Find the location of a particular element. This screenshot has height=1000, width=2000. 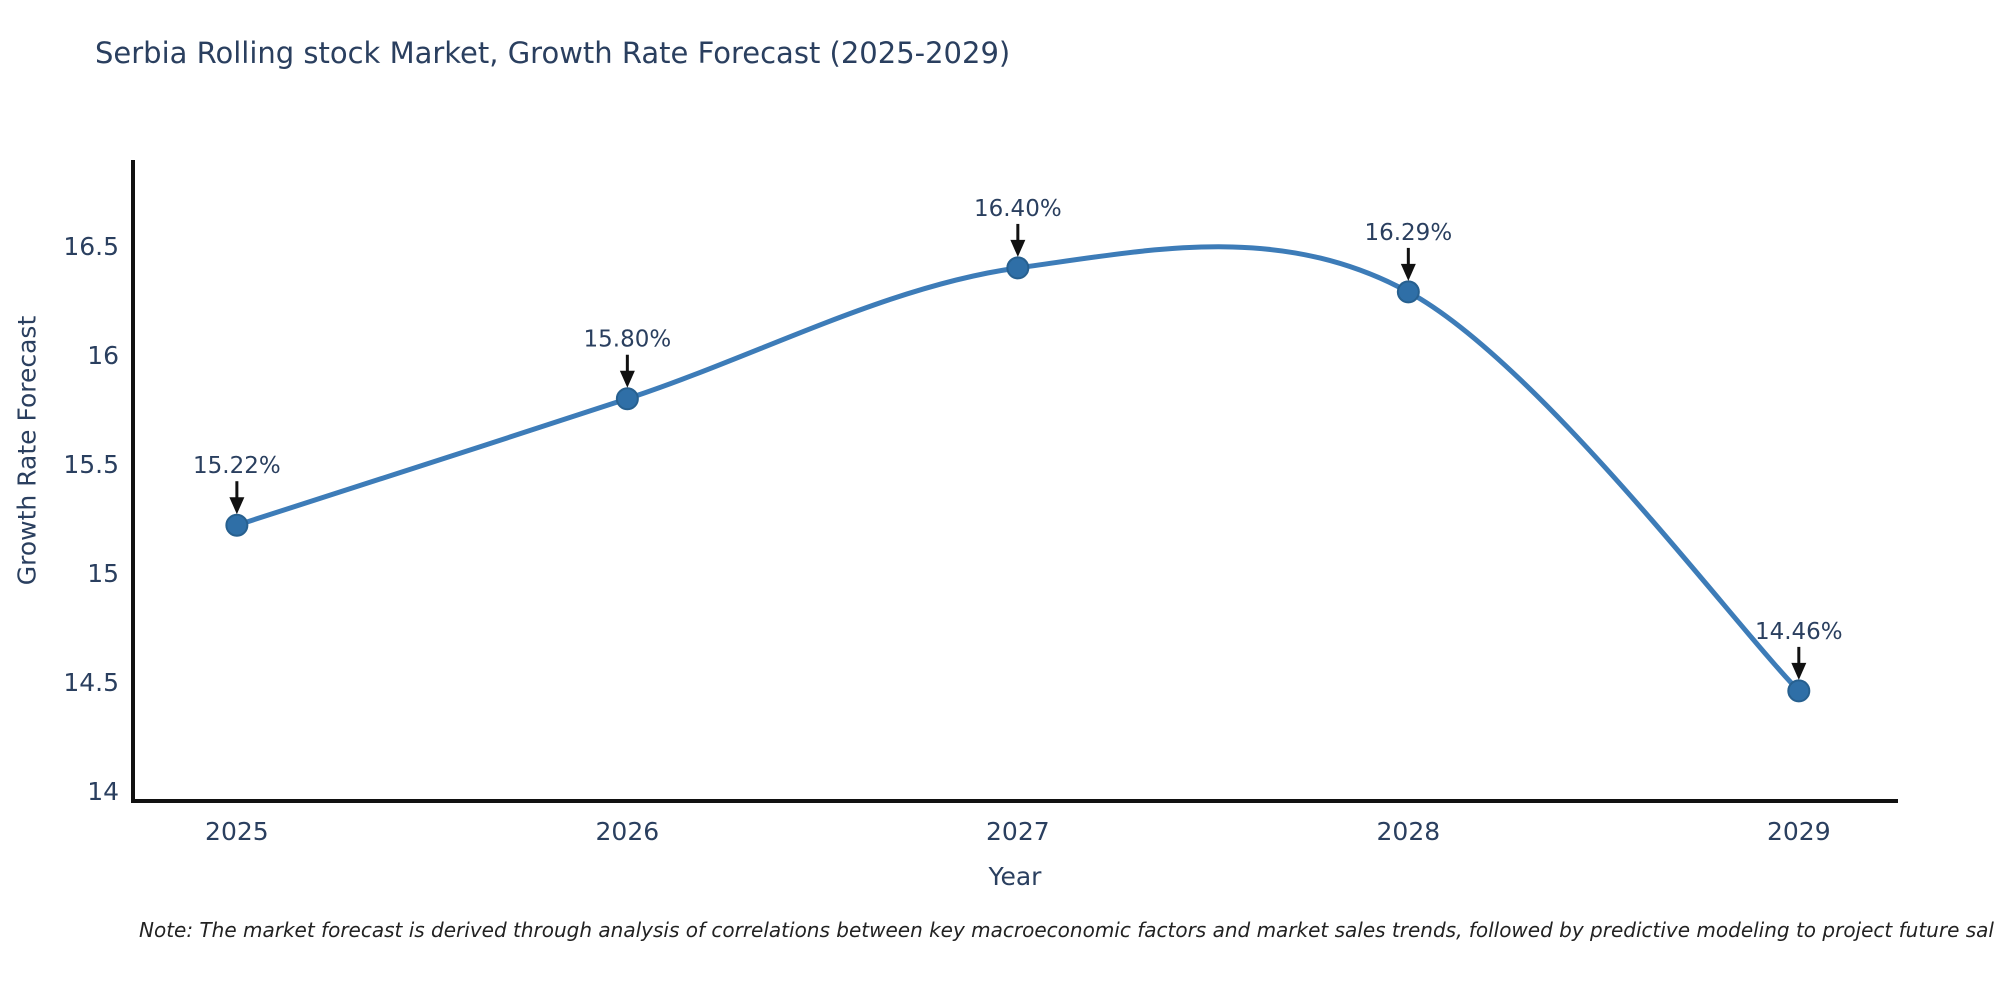

y-axis-title: Growth Rate Forecast is located at coordinates (27, 450).